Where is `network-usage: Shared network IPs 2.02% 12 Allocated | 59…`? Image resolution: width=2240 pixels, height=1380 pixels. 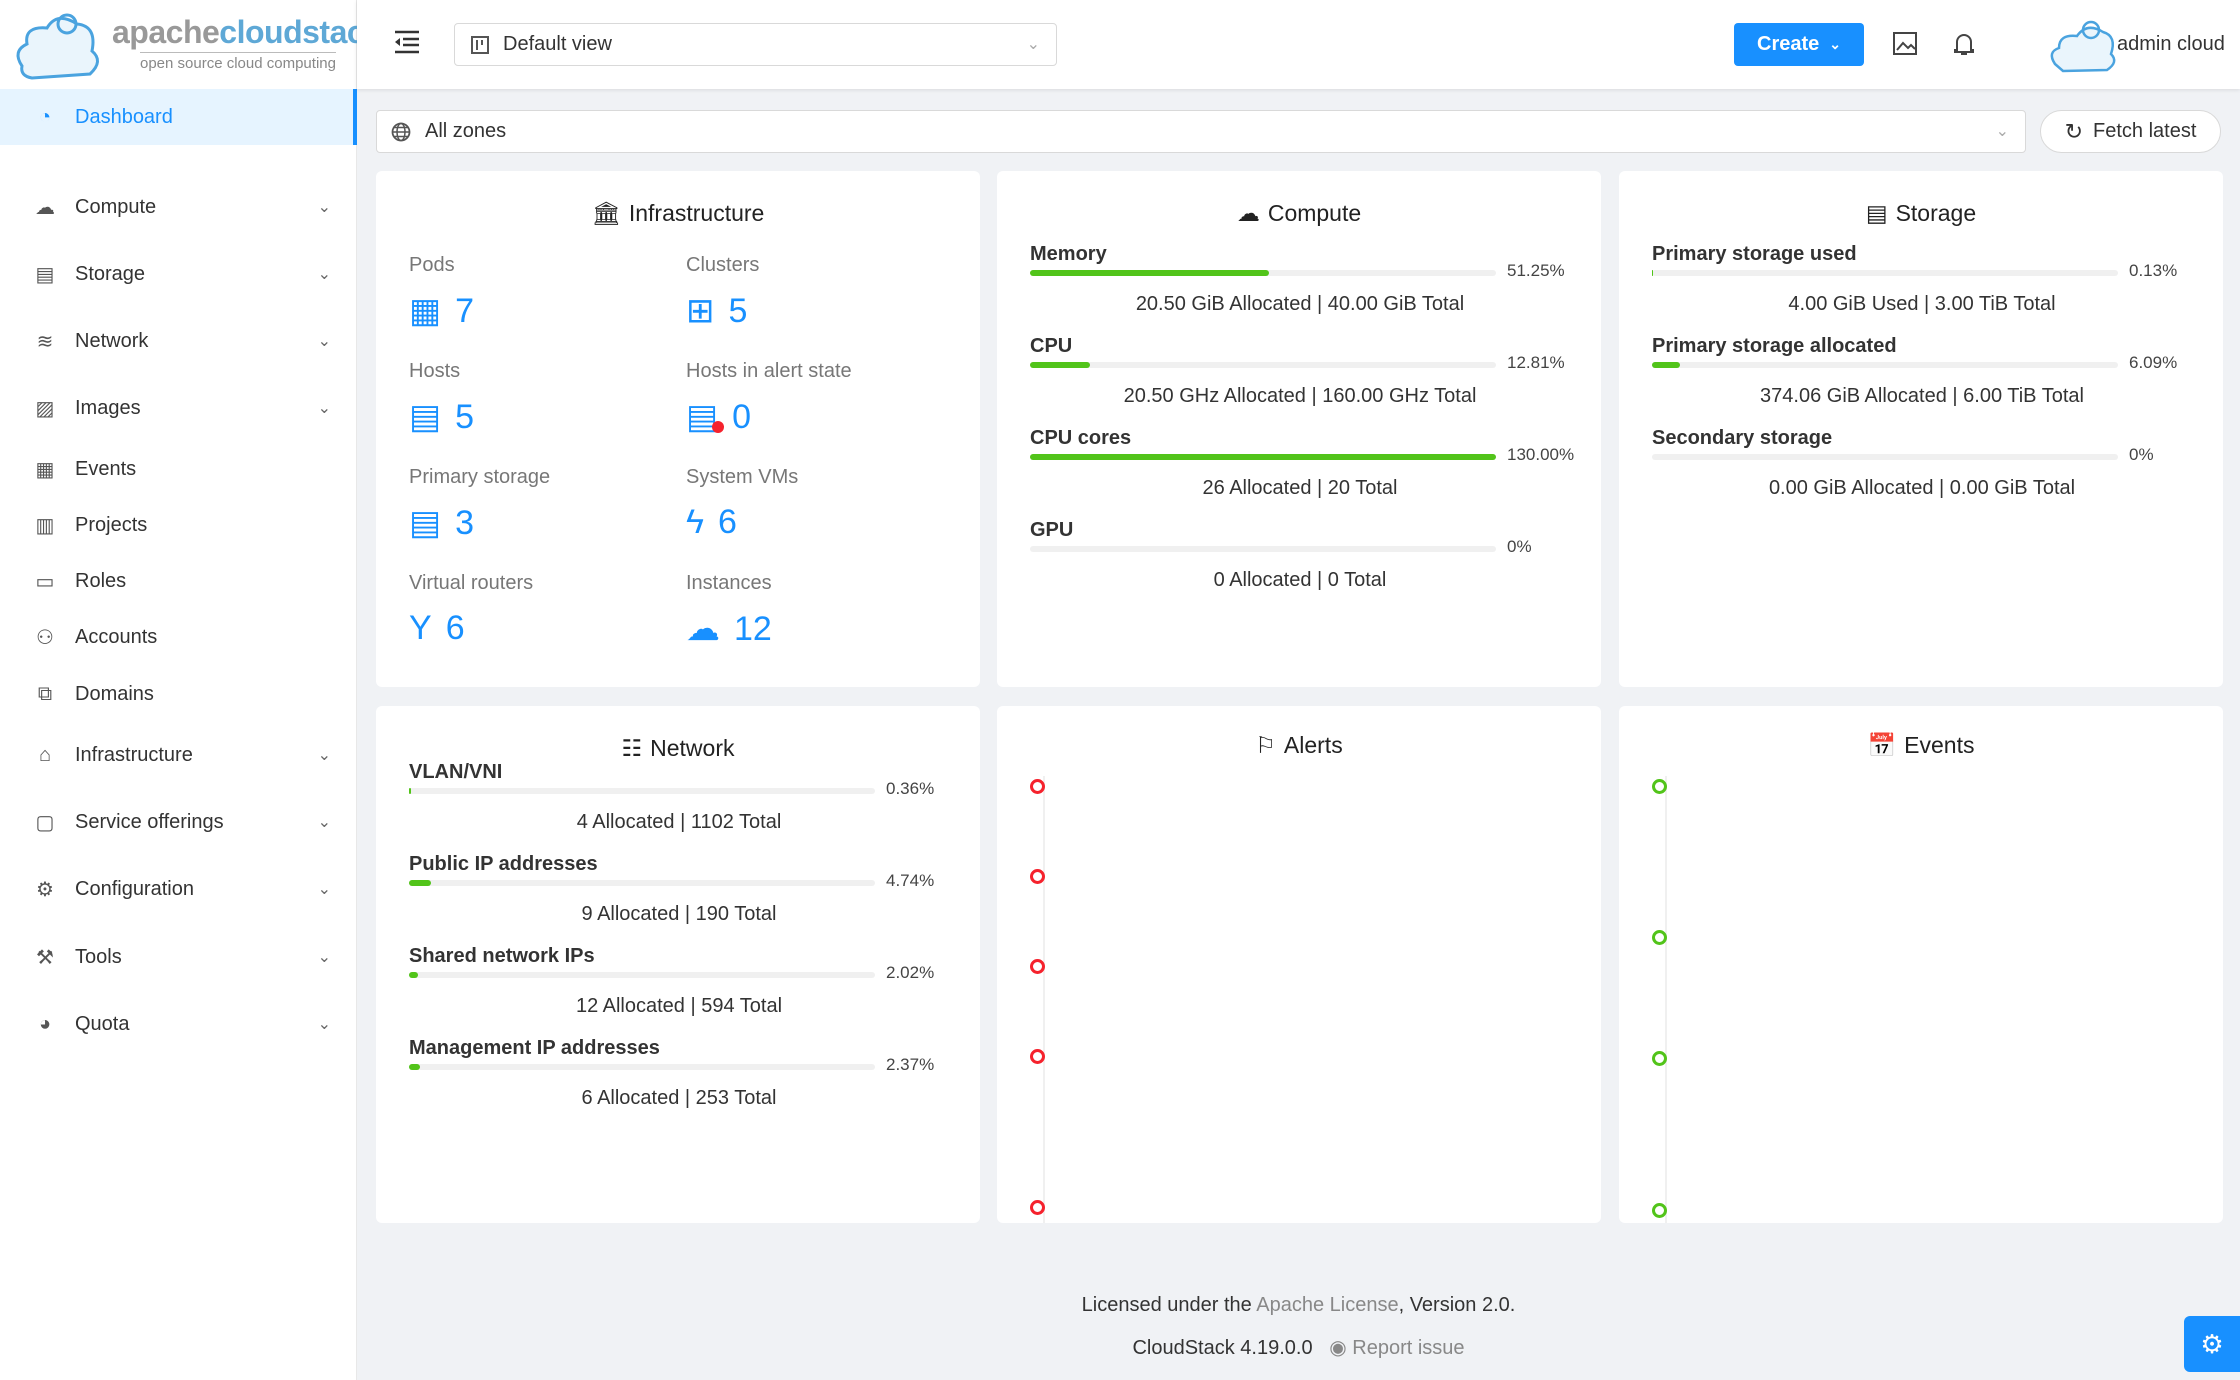
network-usage: Shared network IPs 2.02% 12 Allocated | 59… is located at coordinates (684, 981).